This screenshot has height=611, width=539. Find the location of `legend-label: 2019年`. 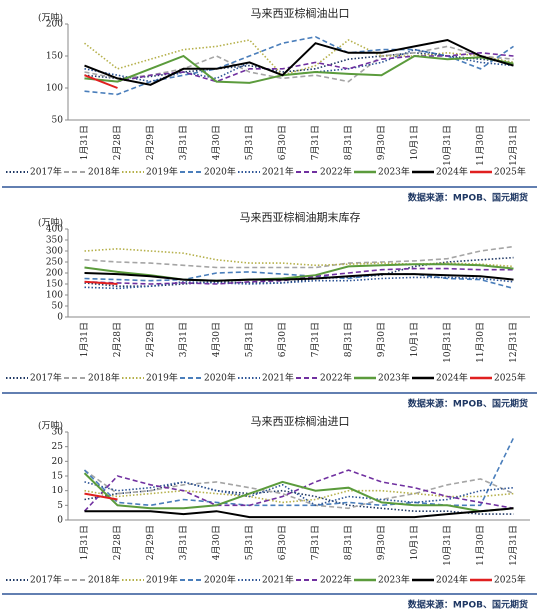

legend-label: 2019年 is located at coordinates (162, 172).